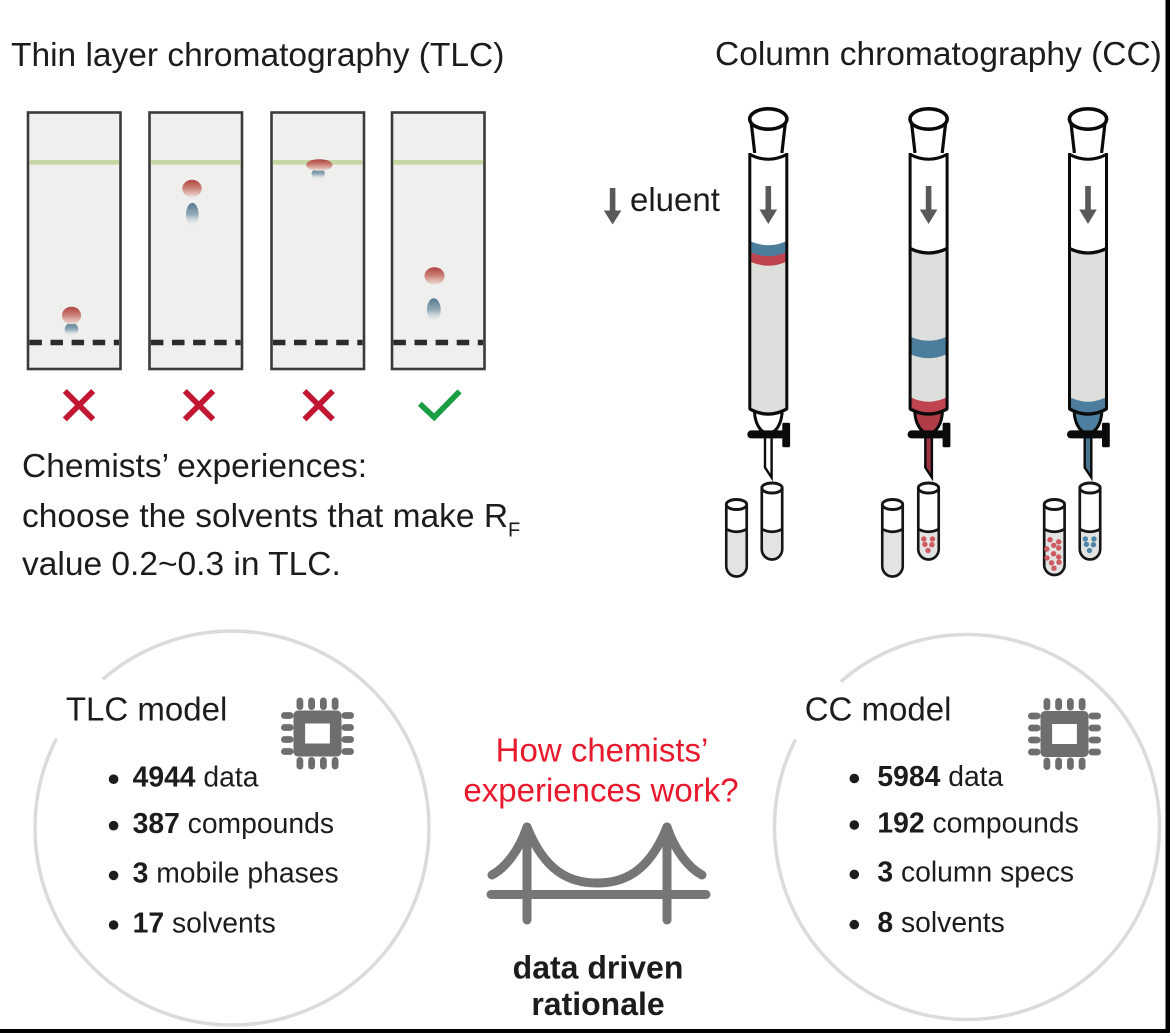 This screenshot has height=1033, width=1170. Describe the element at coordinates (233, 823) in the screenshot. I see `svg-text: 387 compounds` at that location.